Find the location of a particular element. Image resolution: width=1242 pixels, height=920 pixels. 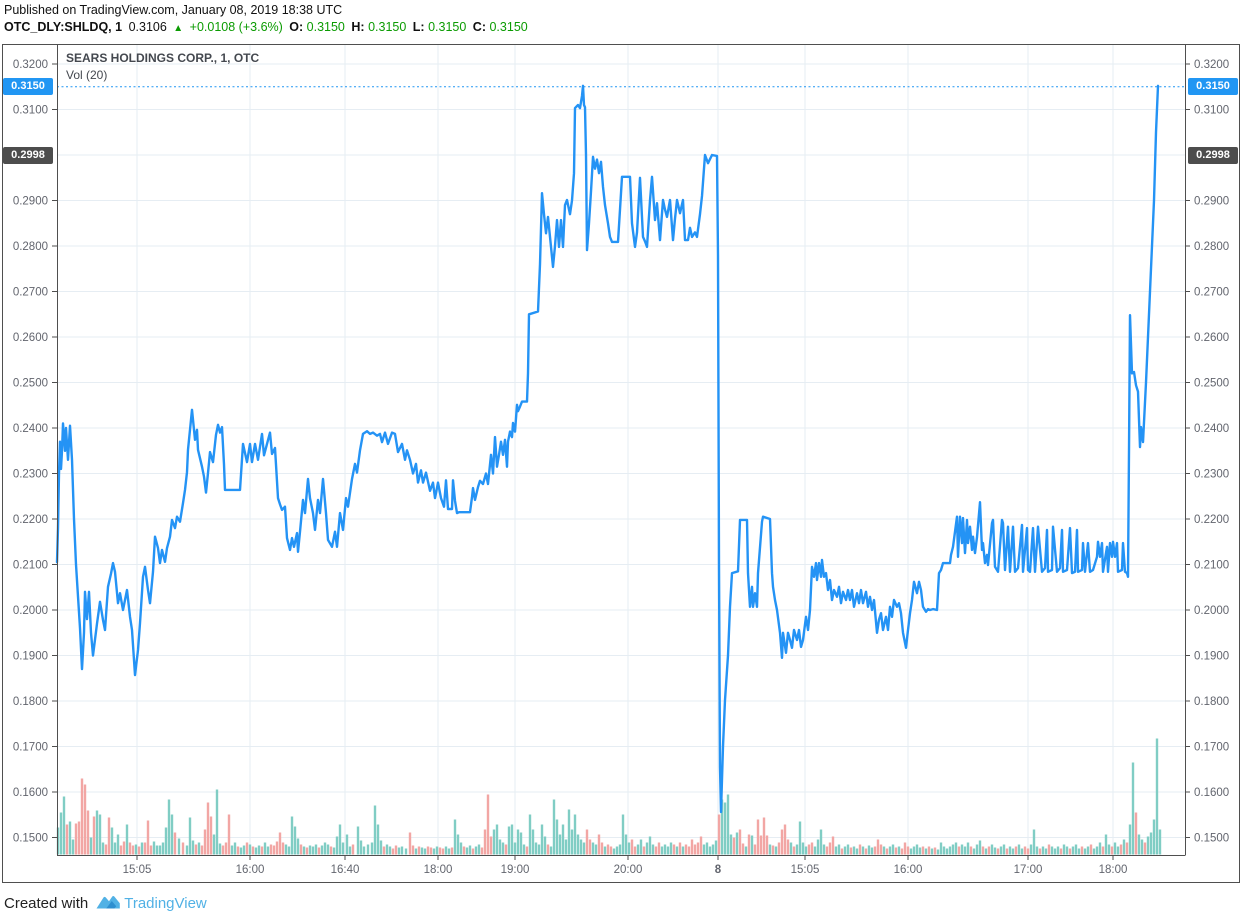

volume-indicator-legend: Vol (20) is located at coordinates (87, 75).